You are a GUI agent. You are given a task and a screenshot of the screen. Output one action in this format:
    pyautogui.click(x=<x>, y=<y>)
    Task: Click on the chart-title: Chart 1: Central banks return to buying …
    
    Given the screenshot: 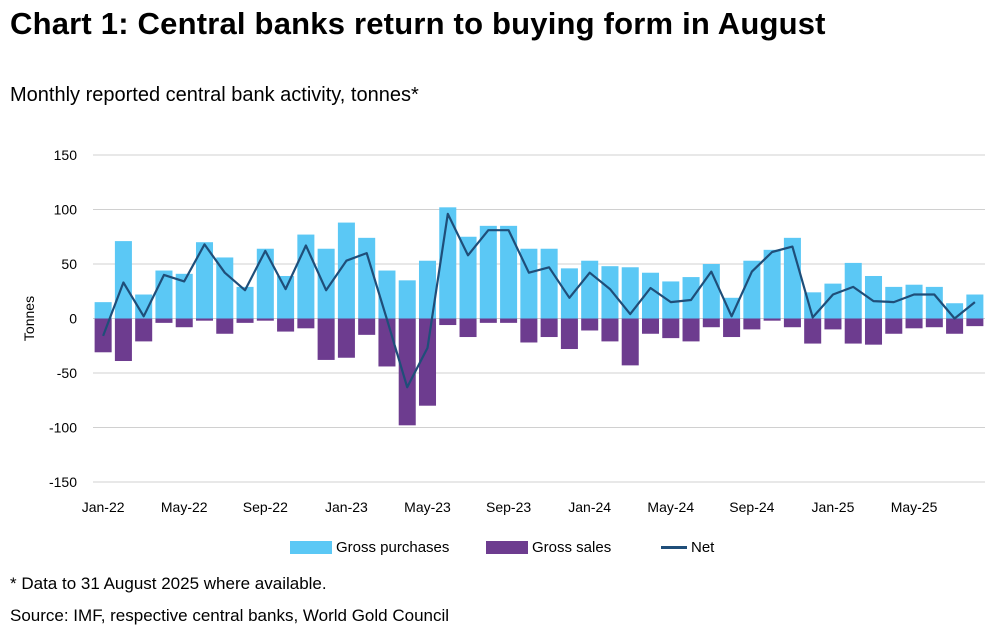 What is the action you would take?
    pyautogui.click(x=418, y=23)
    